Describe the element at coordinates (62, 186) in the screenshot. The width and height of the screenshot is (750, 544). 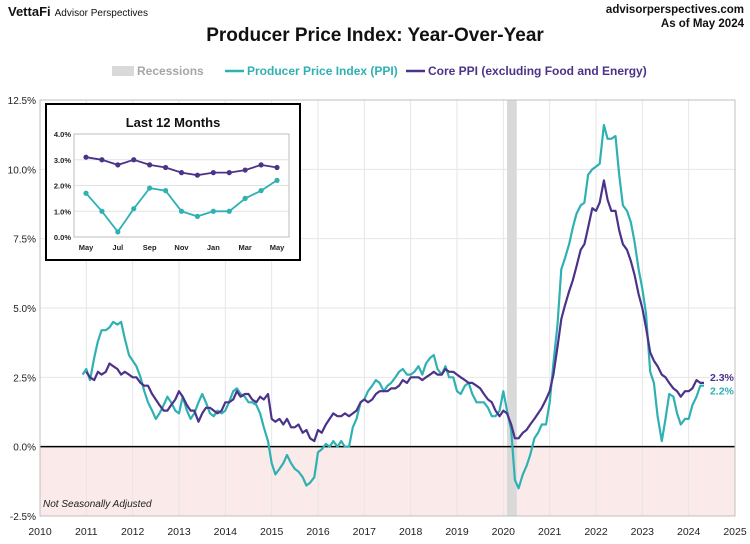
I see `inset-y-tick-label: 2.0%` at that location.